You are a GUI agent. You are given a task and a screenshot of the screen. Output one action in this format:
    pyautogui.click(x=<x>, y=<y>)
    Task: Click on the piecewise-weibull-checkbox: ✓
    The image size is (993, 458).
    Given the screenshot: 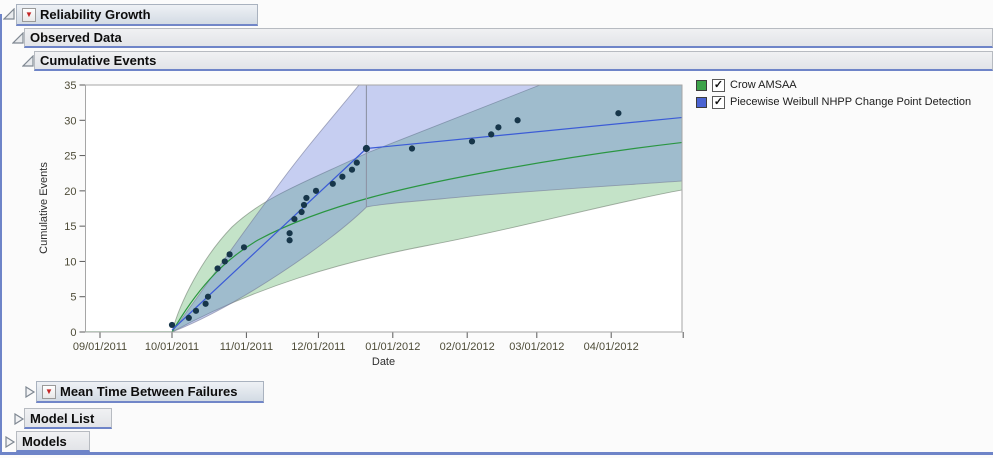 What is the action you would take?
    pyautogui.click(x=718, y=102)
    